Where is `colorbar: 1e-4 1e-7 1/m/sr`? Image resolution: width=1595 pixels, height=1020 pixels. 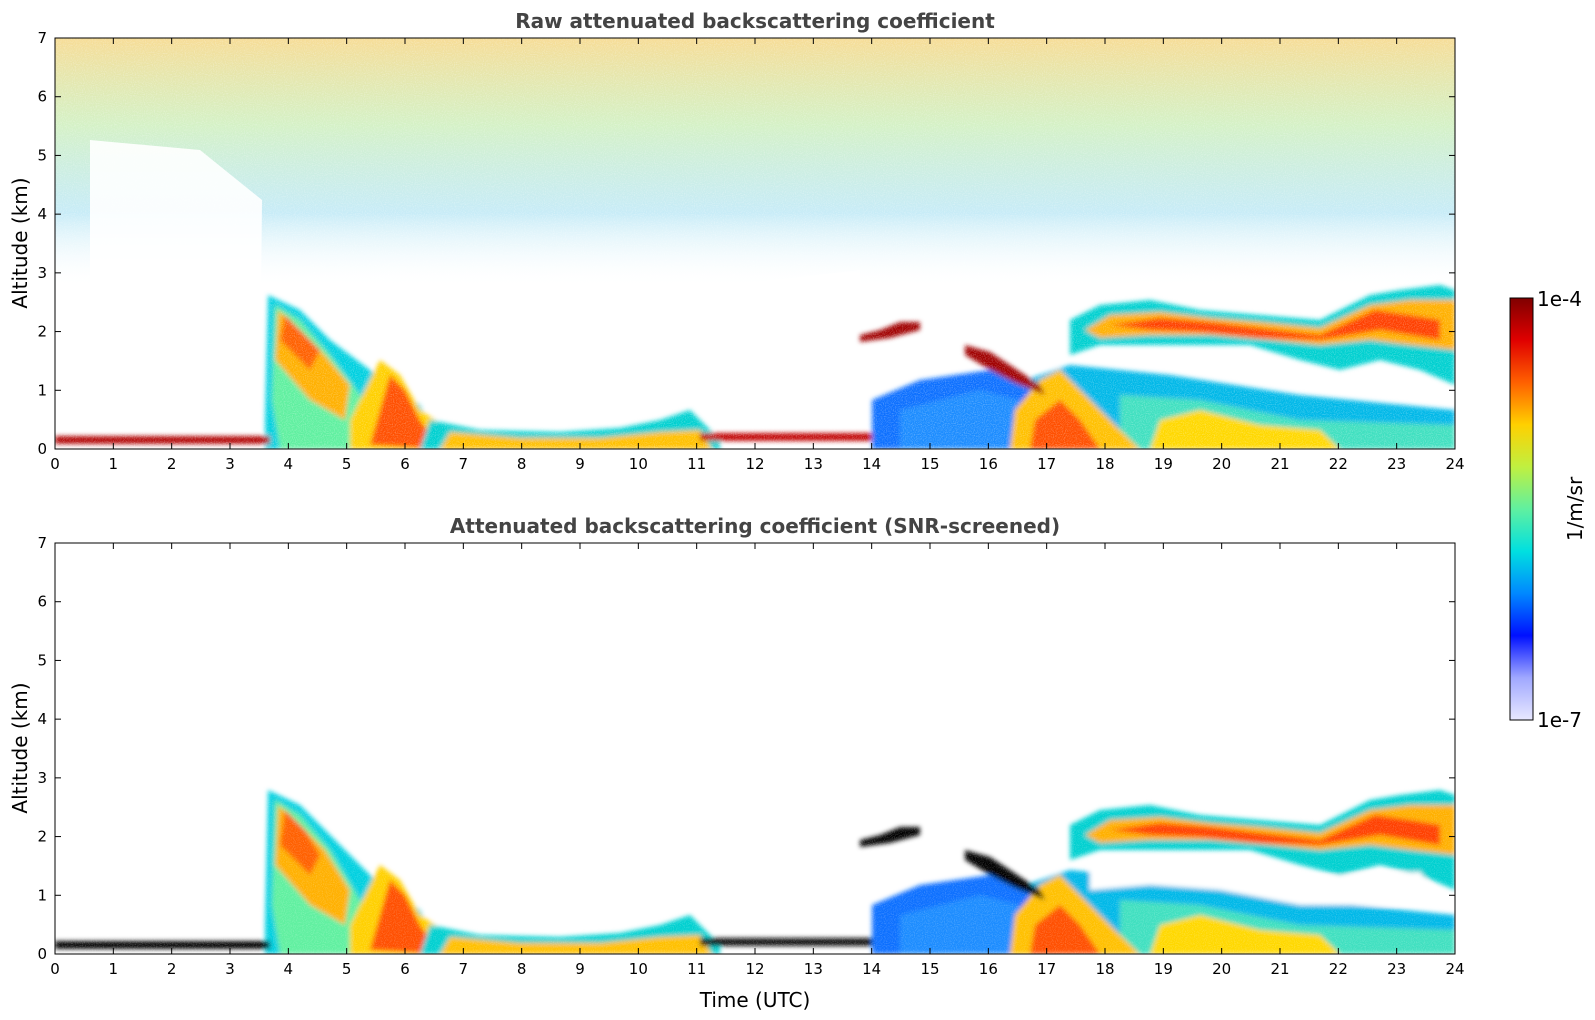
colorbar: 1e-4 1e-7 1/m/sr is located at coordinates (1548, 509).